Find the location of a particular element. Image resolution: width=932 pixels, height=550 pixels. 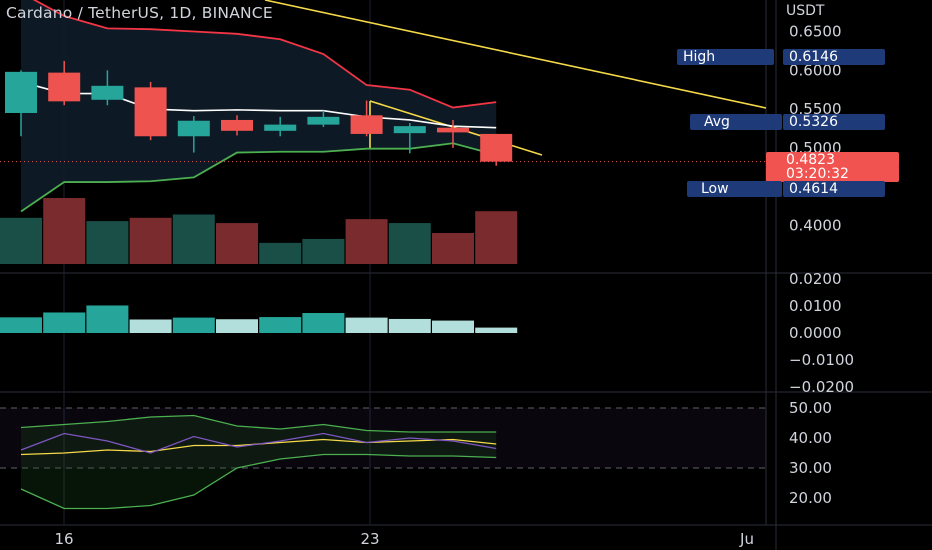

currency-label: USDT is located at coordinates (805, 11).